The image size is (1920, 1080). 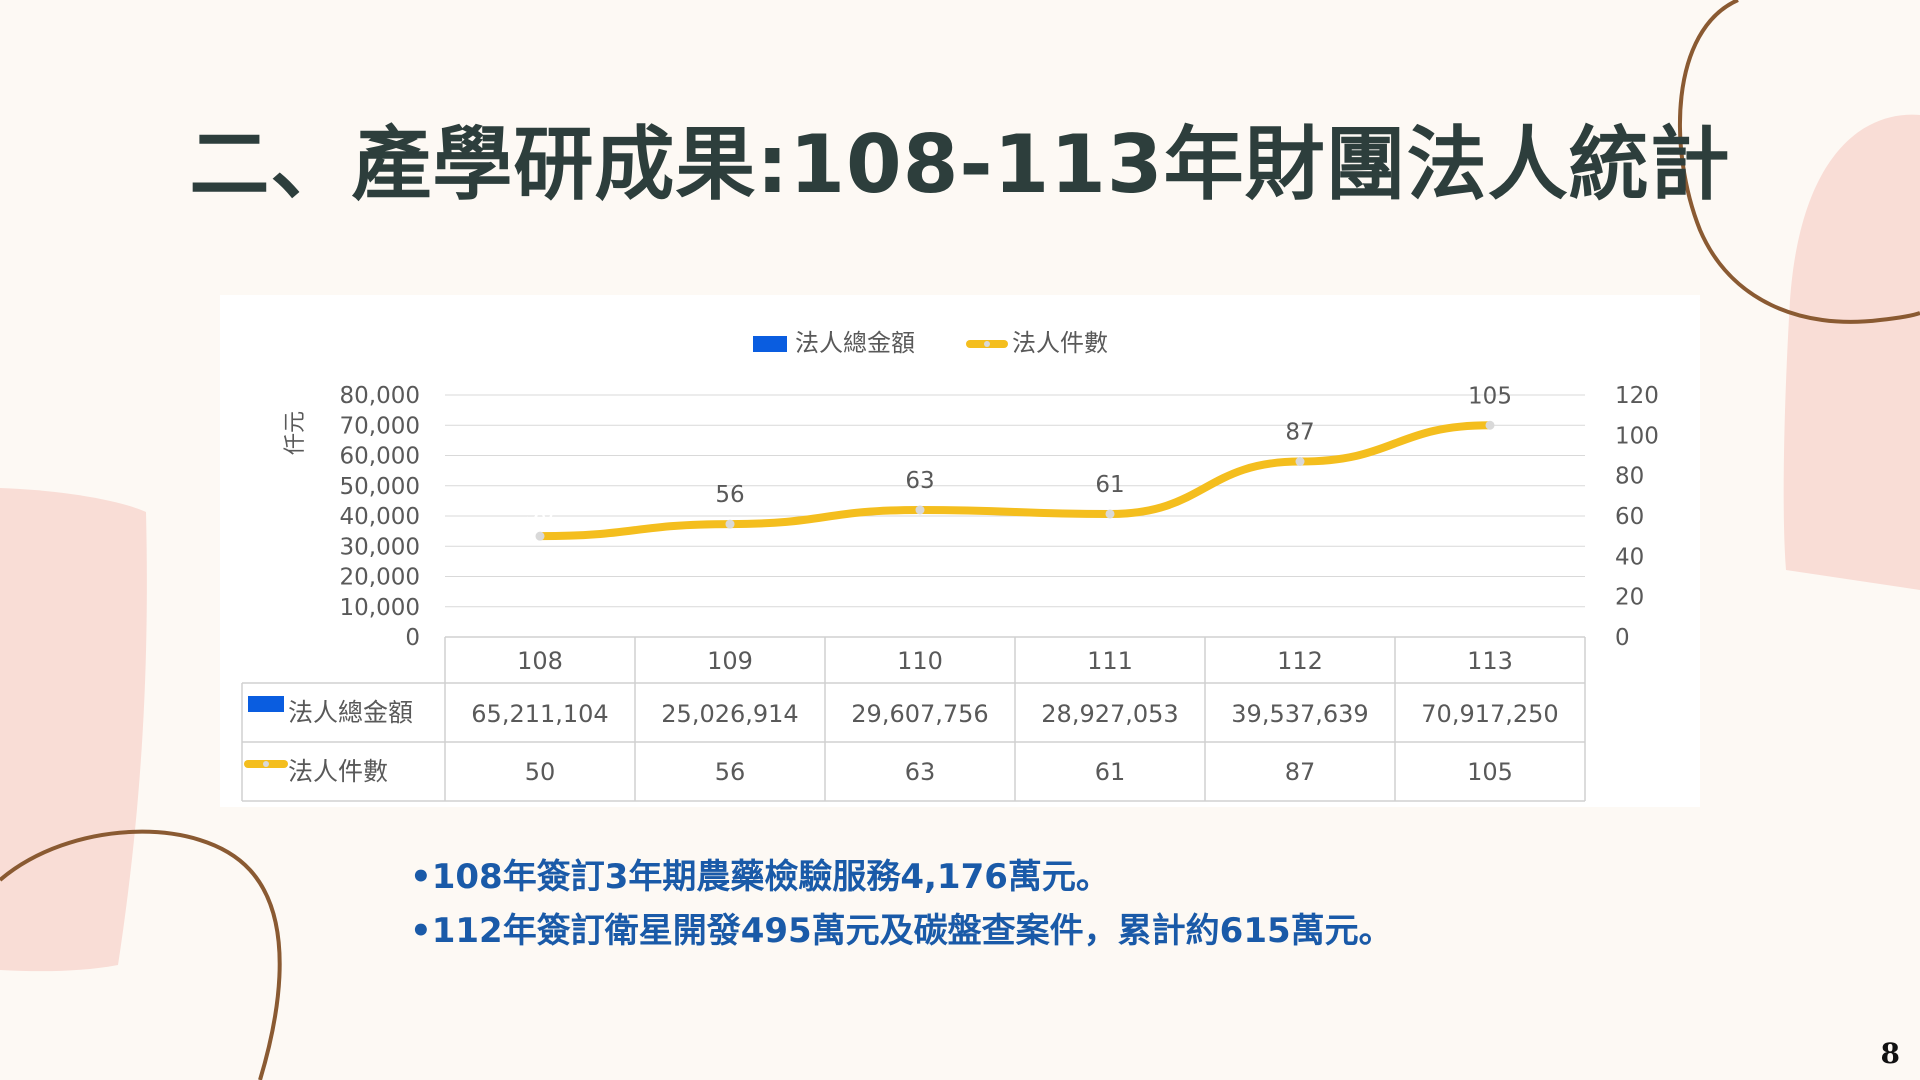 I want to click on line-data-label-108: 50, so click(x=539, y=512).